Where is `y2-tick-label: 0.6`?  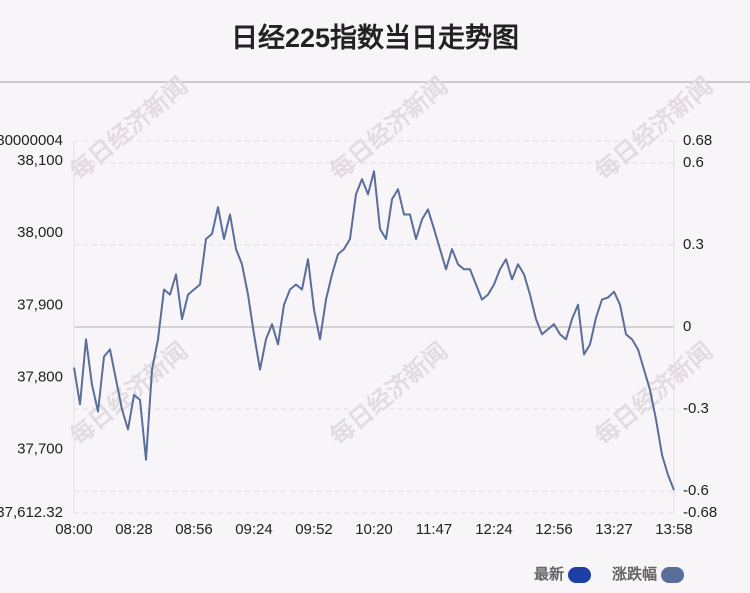 y2-tick-label: 0.6 is located at coordinates (693, 162).